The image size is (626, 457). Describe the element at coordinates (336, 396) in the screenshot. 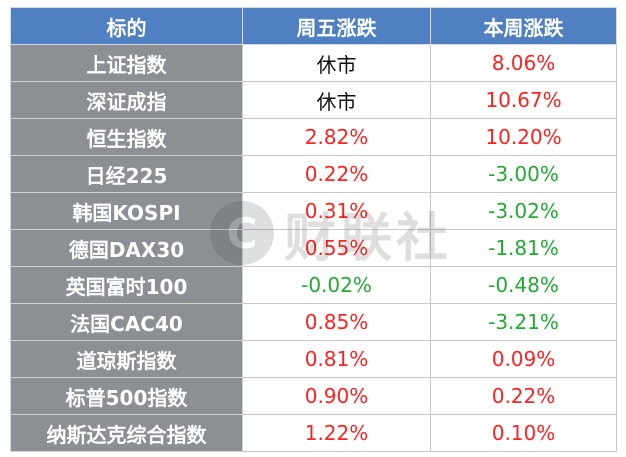

I see `friday-change: 0.90%` at that location.